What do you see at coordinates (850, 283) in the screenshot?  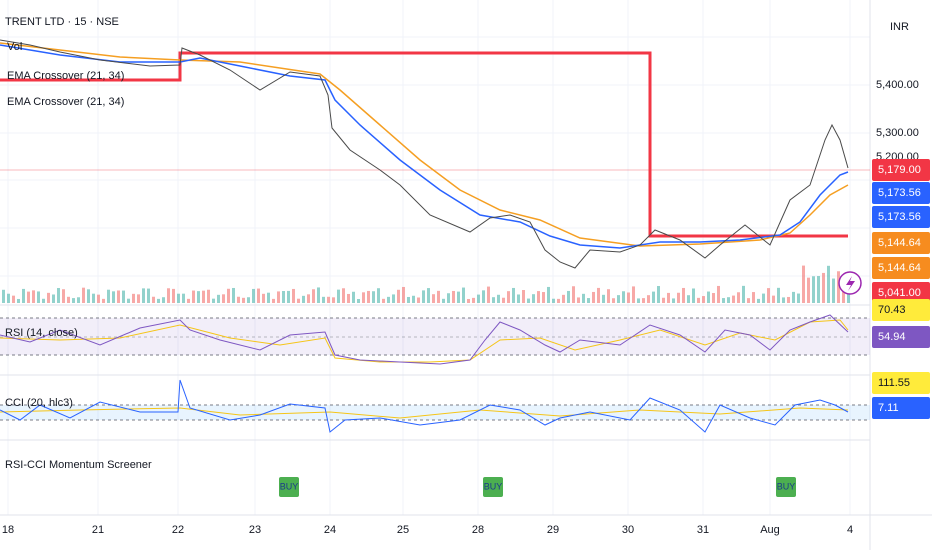 I see `alert-icon-bolt` at bounding box center [850, 283].